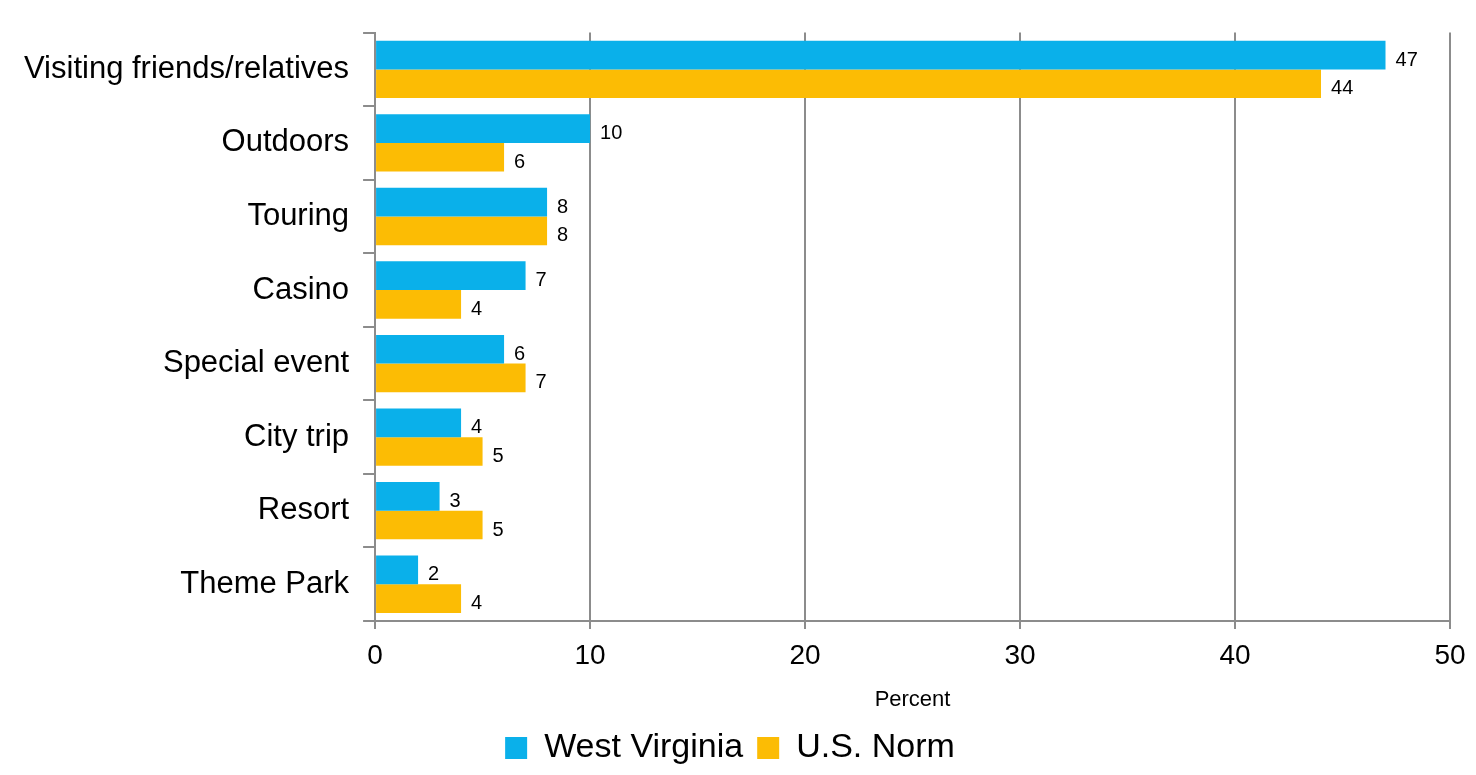  What do you see at coordinates (590, 654) in the screenshot?
I see `x-tick-label: 10` at bounding box center [590, 654].